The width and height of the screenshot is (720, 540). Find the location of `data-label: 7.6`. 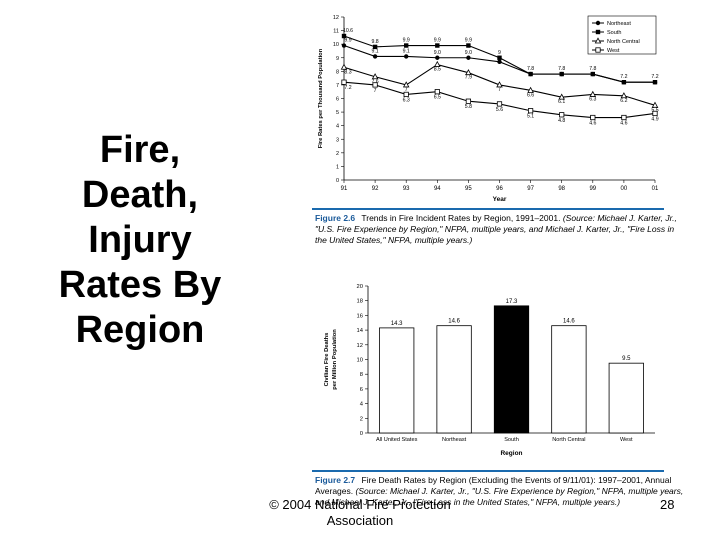

data-label: 7.6 is located at coordinates (374, 82).